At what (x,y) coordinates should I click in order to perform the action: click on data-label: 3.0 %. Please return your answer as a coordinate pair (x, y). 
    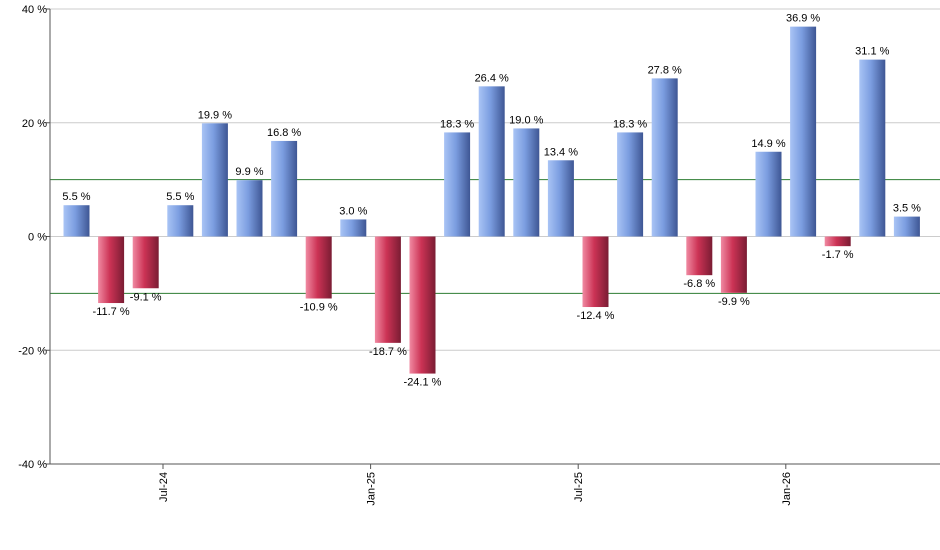
    Looking at the image, I should click on (353, 211).